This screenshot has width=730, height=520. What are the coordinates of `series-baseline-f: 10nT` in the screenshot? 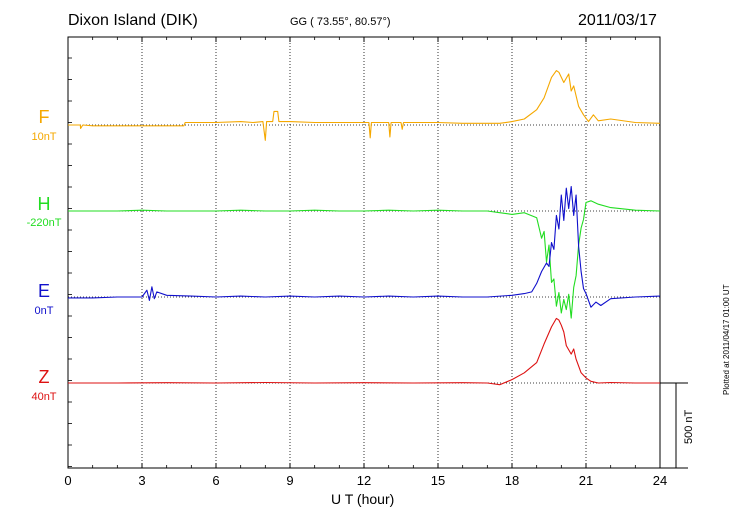 It's located at (44, 137).